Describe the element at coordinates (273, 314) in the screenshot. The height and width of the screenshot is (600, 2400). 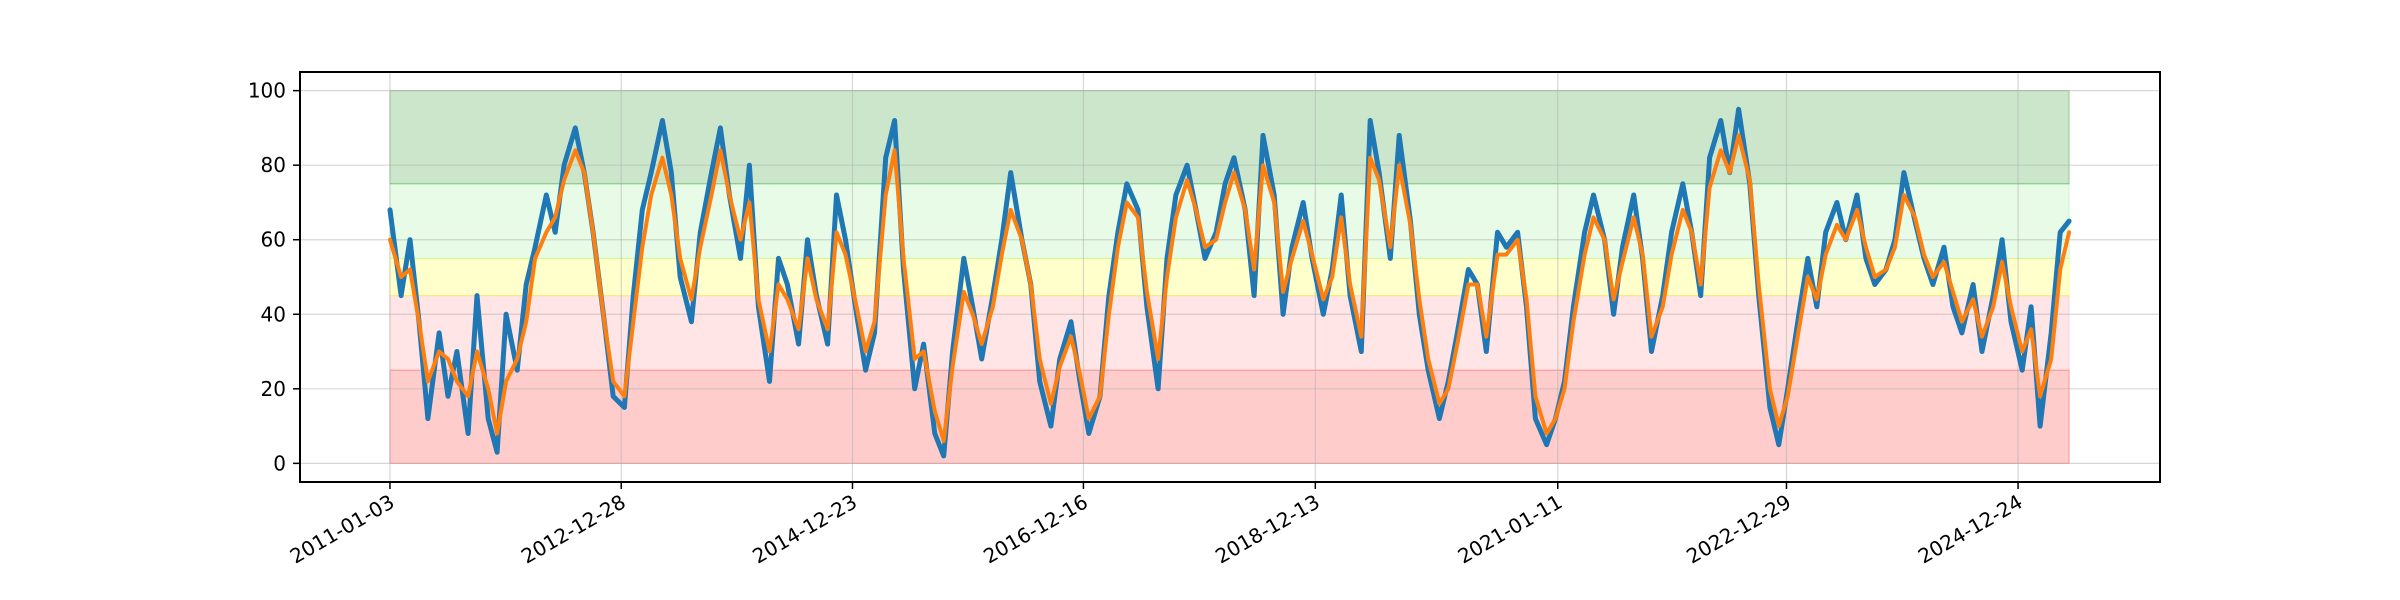
I see `y-tick-label: 40` at that location.